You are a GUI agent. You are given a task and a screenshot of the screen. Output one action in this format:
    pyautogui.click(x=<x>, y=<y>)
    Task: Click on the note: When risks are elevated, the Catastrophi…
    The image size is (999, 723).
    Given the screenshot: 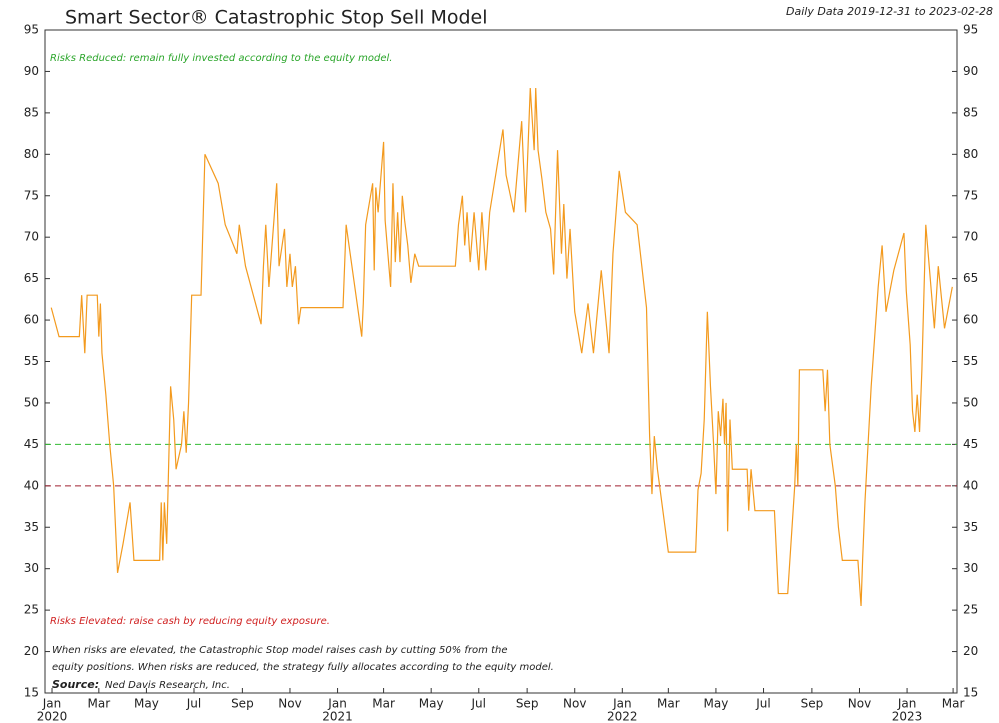 What is the action you would take?
    pyautogui.click(x=280, y=650)
    